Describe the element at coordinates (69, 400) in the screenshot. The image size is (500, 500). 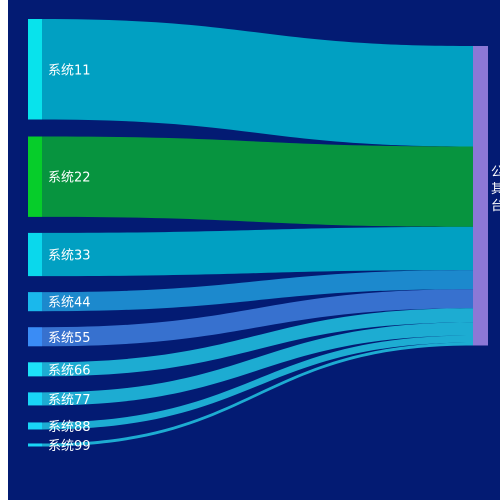
I see `node-label: 系统77` at that location.